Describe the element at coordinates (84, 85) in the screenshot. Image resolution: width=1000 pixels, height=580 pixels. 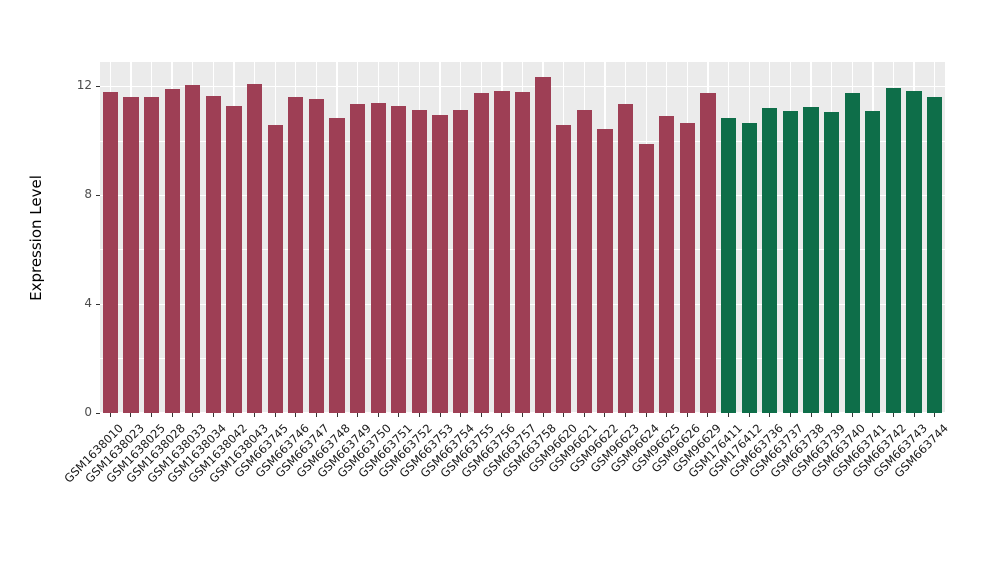
I see `y-tick-label: 12` at that location.